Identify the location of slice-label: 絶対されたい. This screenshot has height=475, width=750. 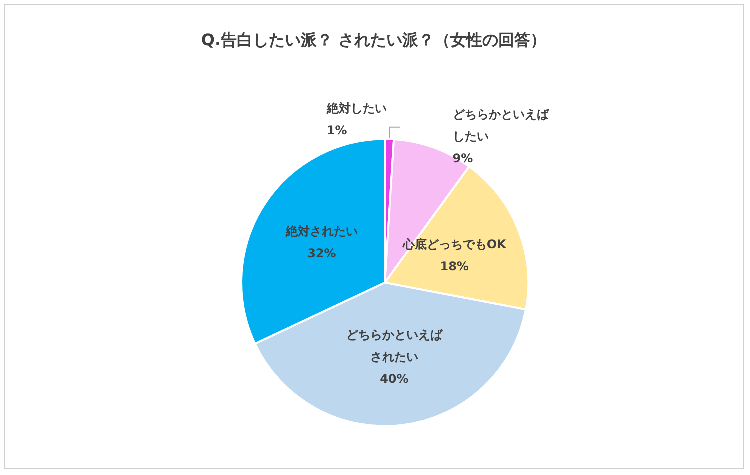
(321, 231).